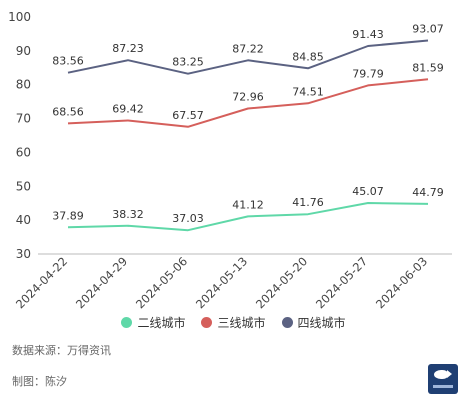  What do you see at coordinates (368, 191) in the screenshot?
I see `data-label: 45.07` at bounding box center [368, 191].